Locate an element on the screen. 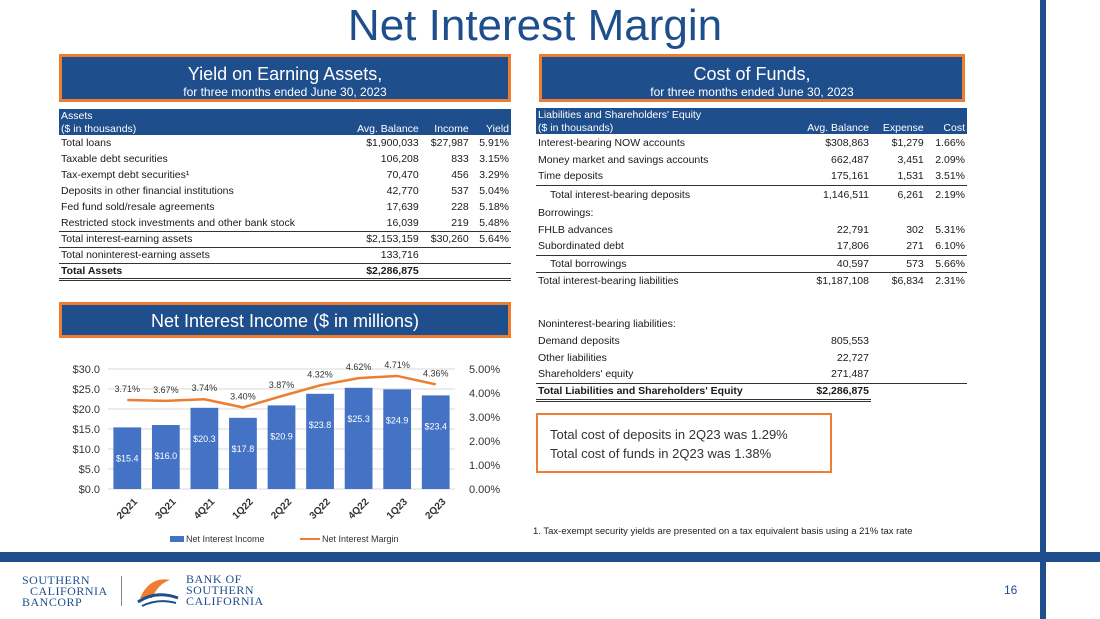  bar-data-label: $25.3 is located at coordinates (358, 419).